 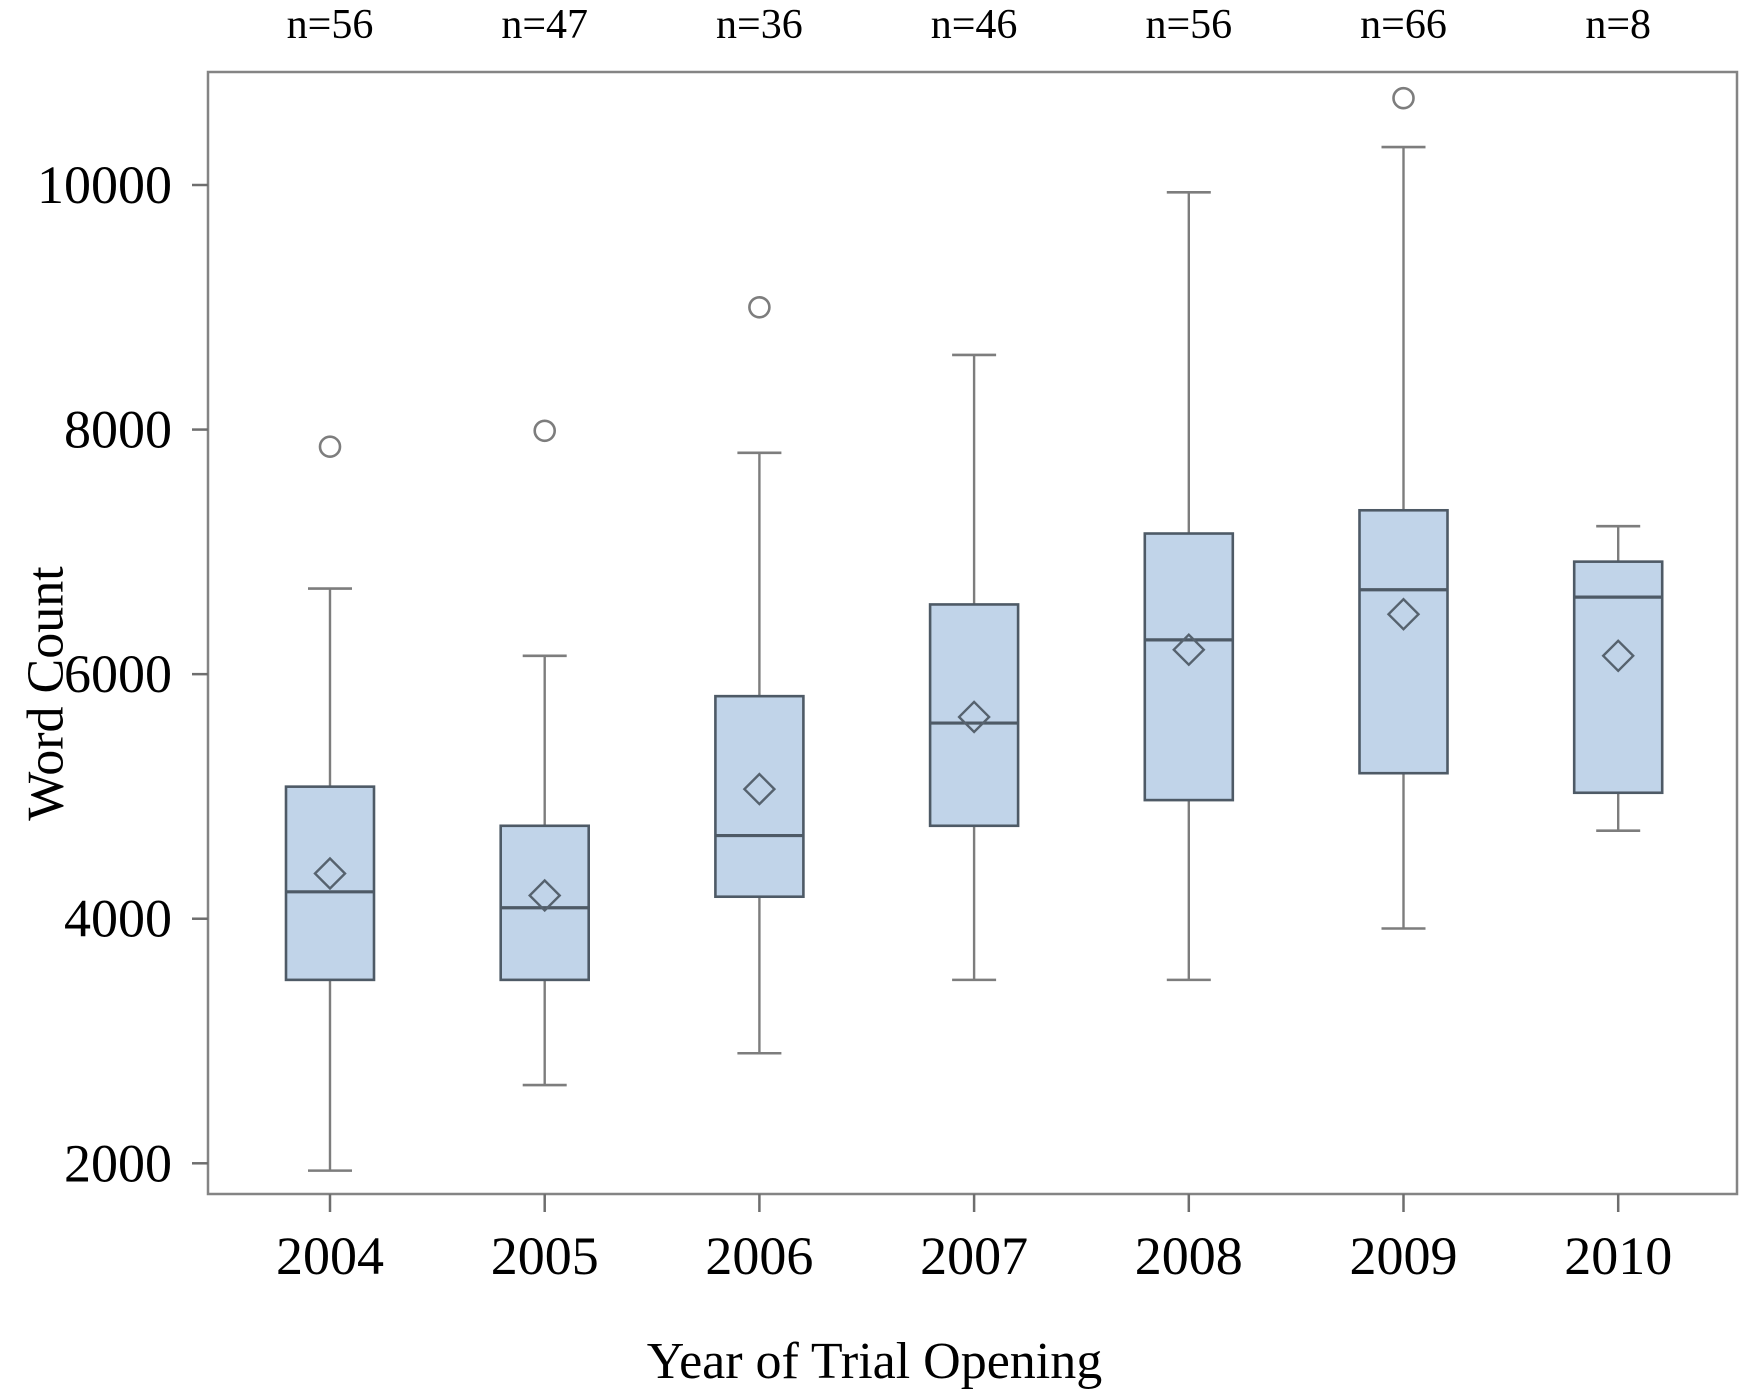 I want to click on x-tick-label-2007: 2007, so click(x=974, y=1256).